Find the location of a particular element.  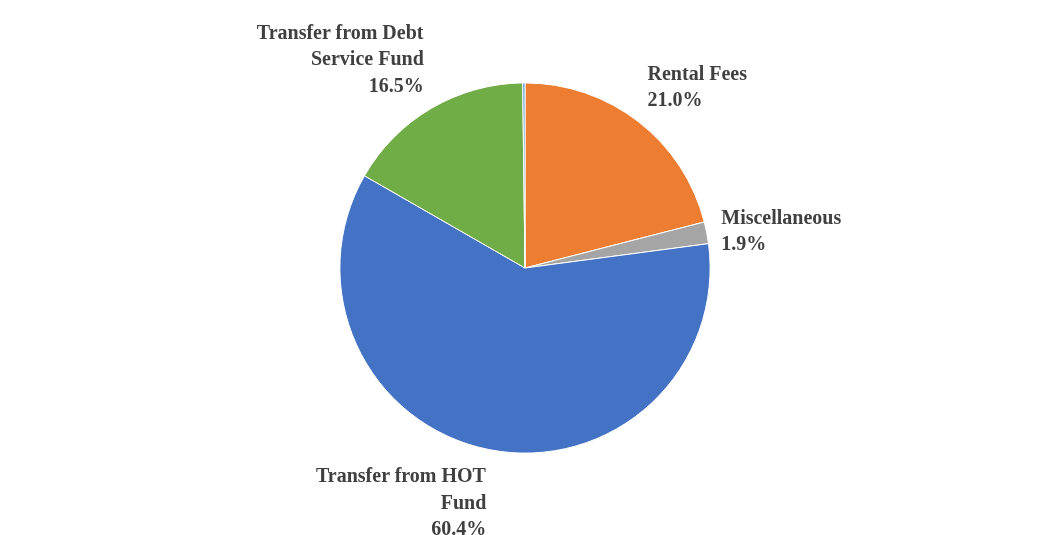

data-label: 16.5% is located at coordinates (396, 84).